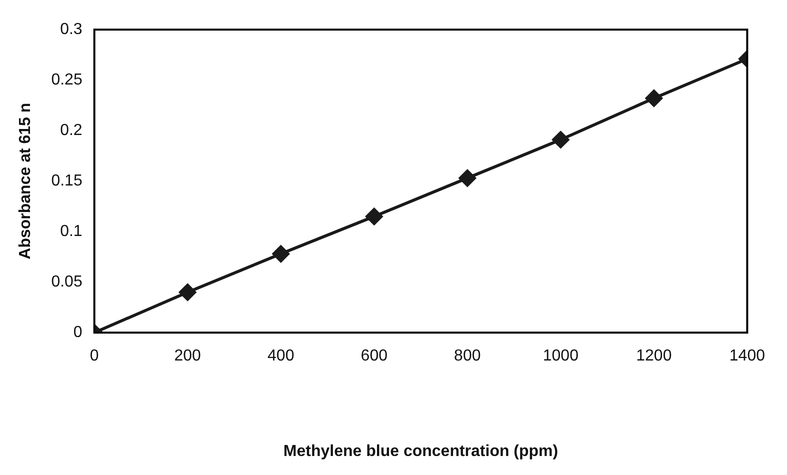 This screenshot has width=787, height=475. I want to click on x-tick-label: 1400, so click(747, 356).